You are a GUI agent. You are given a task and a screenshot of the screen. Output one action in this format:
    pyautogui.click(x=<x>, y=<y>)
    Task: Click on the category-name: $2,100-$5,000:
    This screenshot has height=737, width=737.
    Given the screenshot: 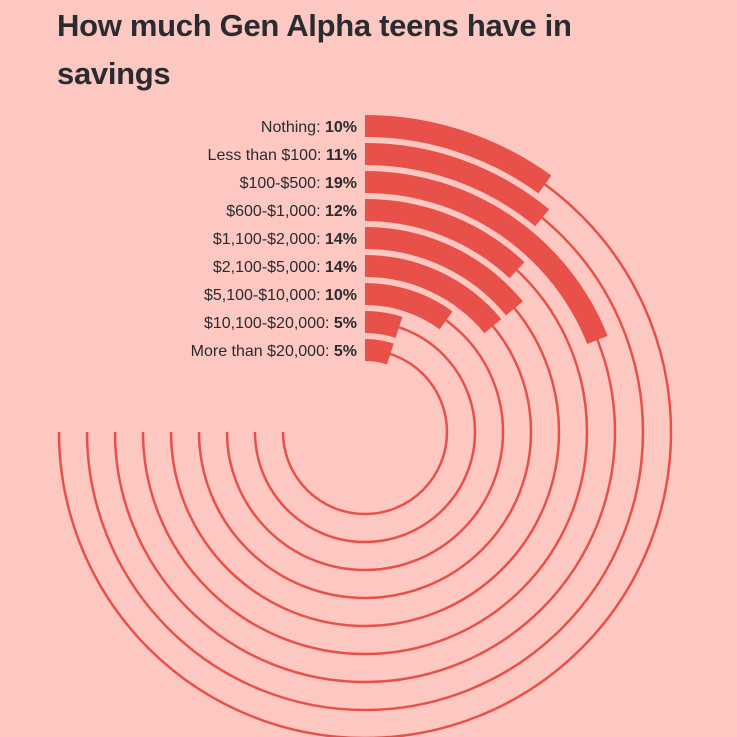 What is the action you would take?
    pyautogui.click(x=269, y=267)
    